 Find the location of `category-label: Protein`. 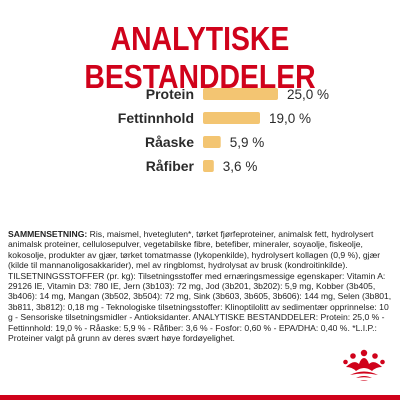

category-label: Protein is located at coordinates (170, 94).